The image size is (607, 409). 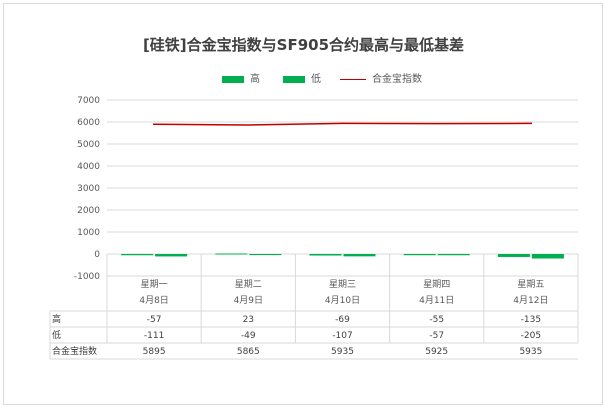 I want to click on category-day-label: 星期二, so click(x=248, y=284).